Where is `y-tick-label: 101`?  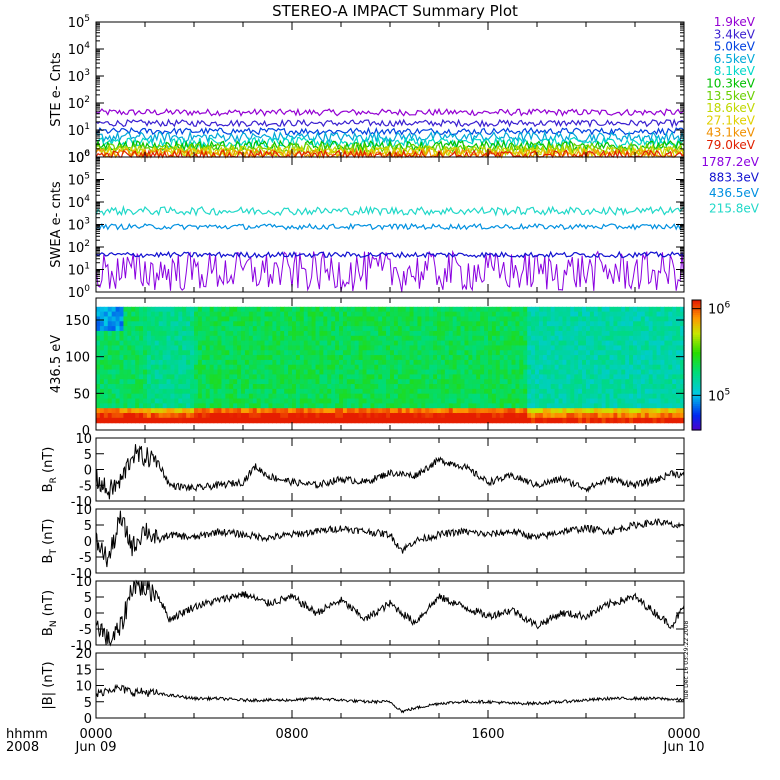 y-tick-label: 101 is located at coordinates (79, 270).